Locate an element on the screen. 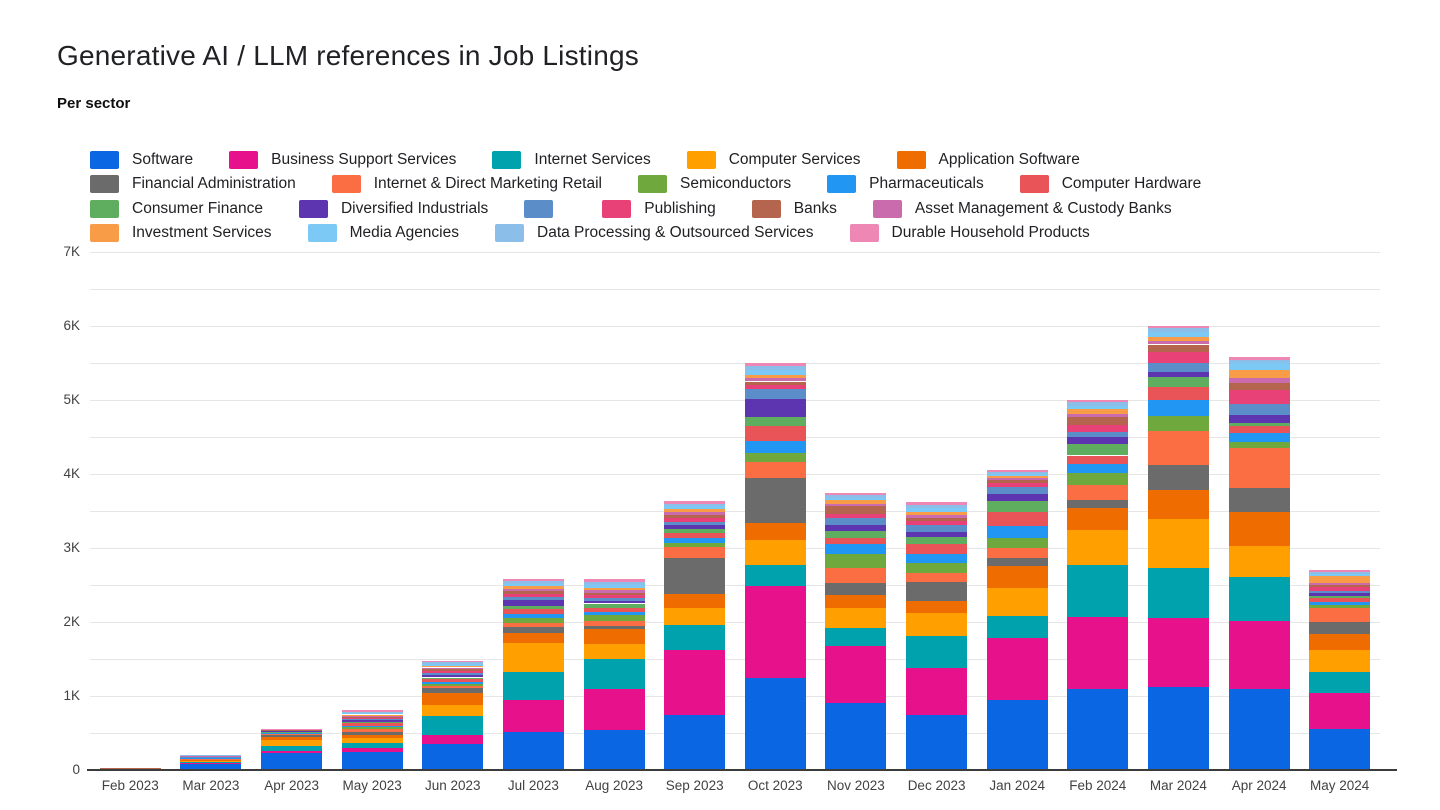  legend-item: Durable Household Products is located at coordinates (969, 233).